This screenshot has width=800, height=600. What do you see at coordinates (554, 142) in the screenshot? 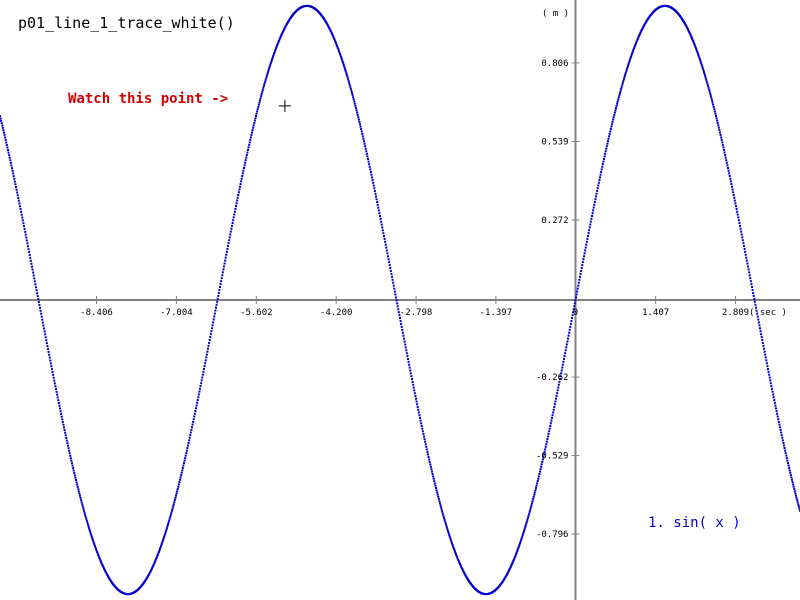
I see `y-tick-label: 0.539` at bounding box center [554, 142].